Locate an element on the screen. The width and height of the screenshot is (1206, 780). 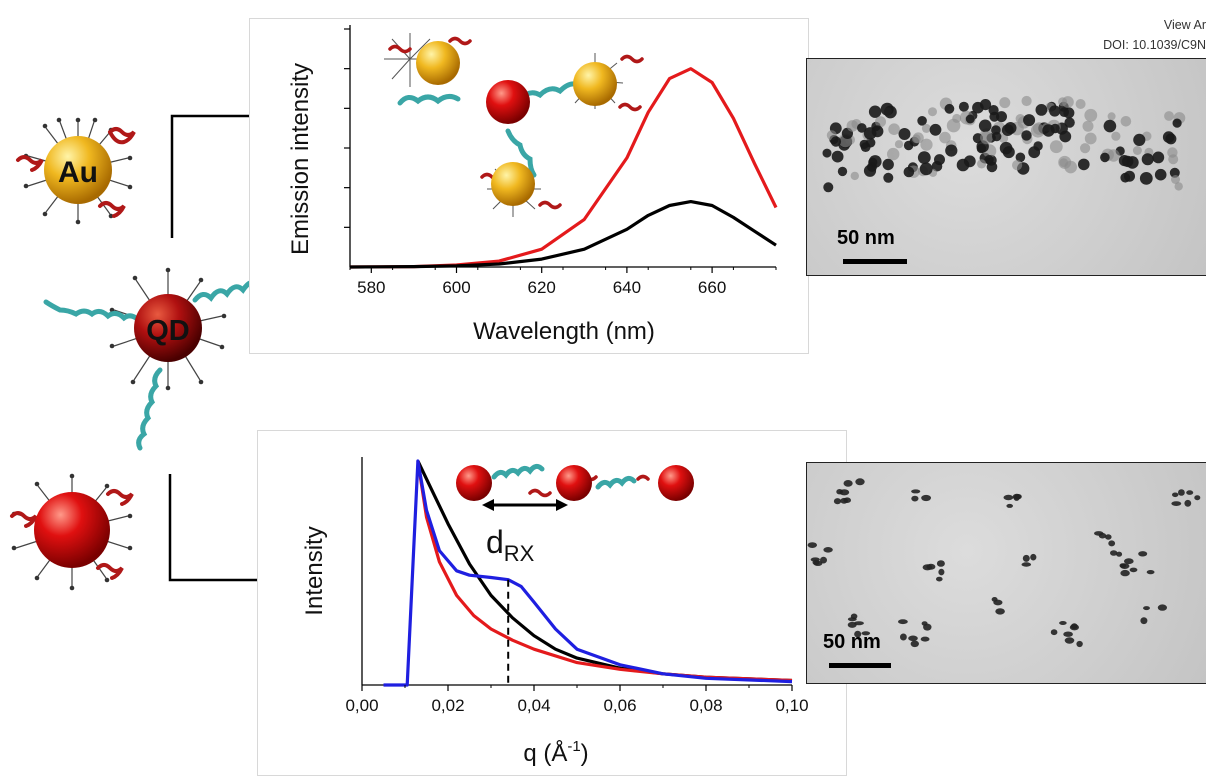
x-tick-label: 0,00 is located at coordinates (361, 705).